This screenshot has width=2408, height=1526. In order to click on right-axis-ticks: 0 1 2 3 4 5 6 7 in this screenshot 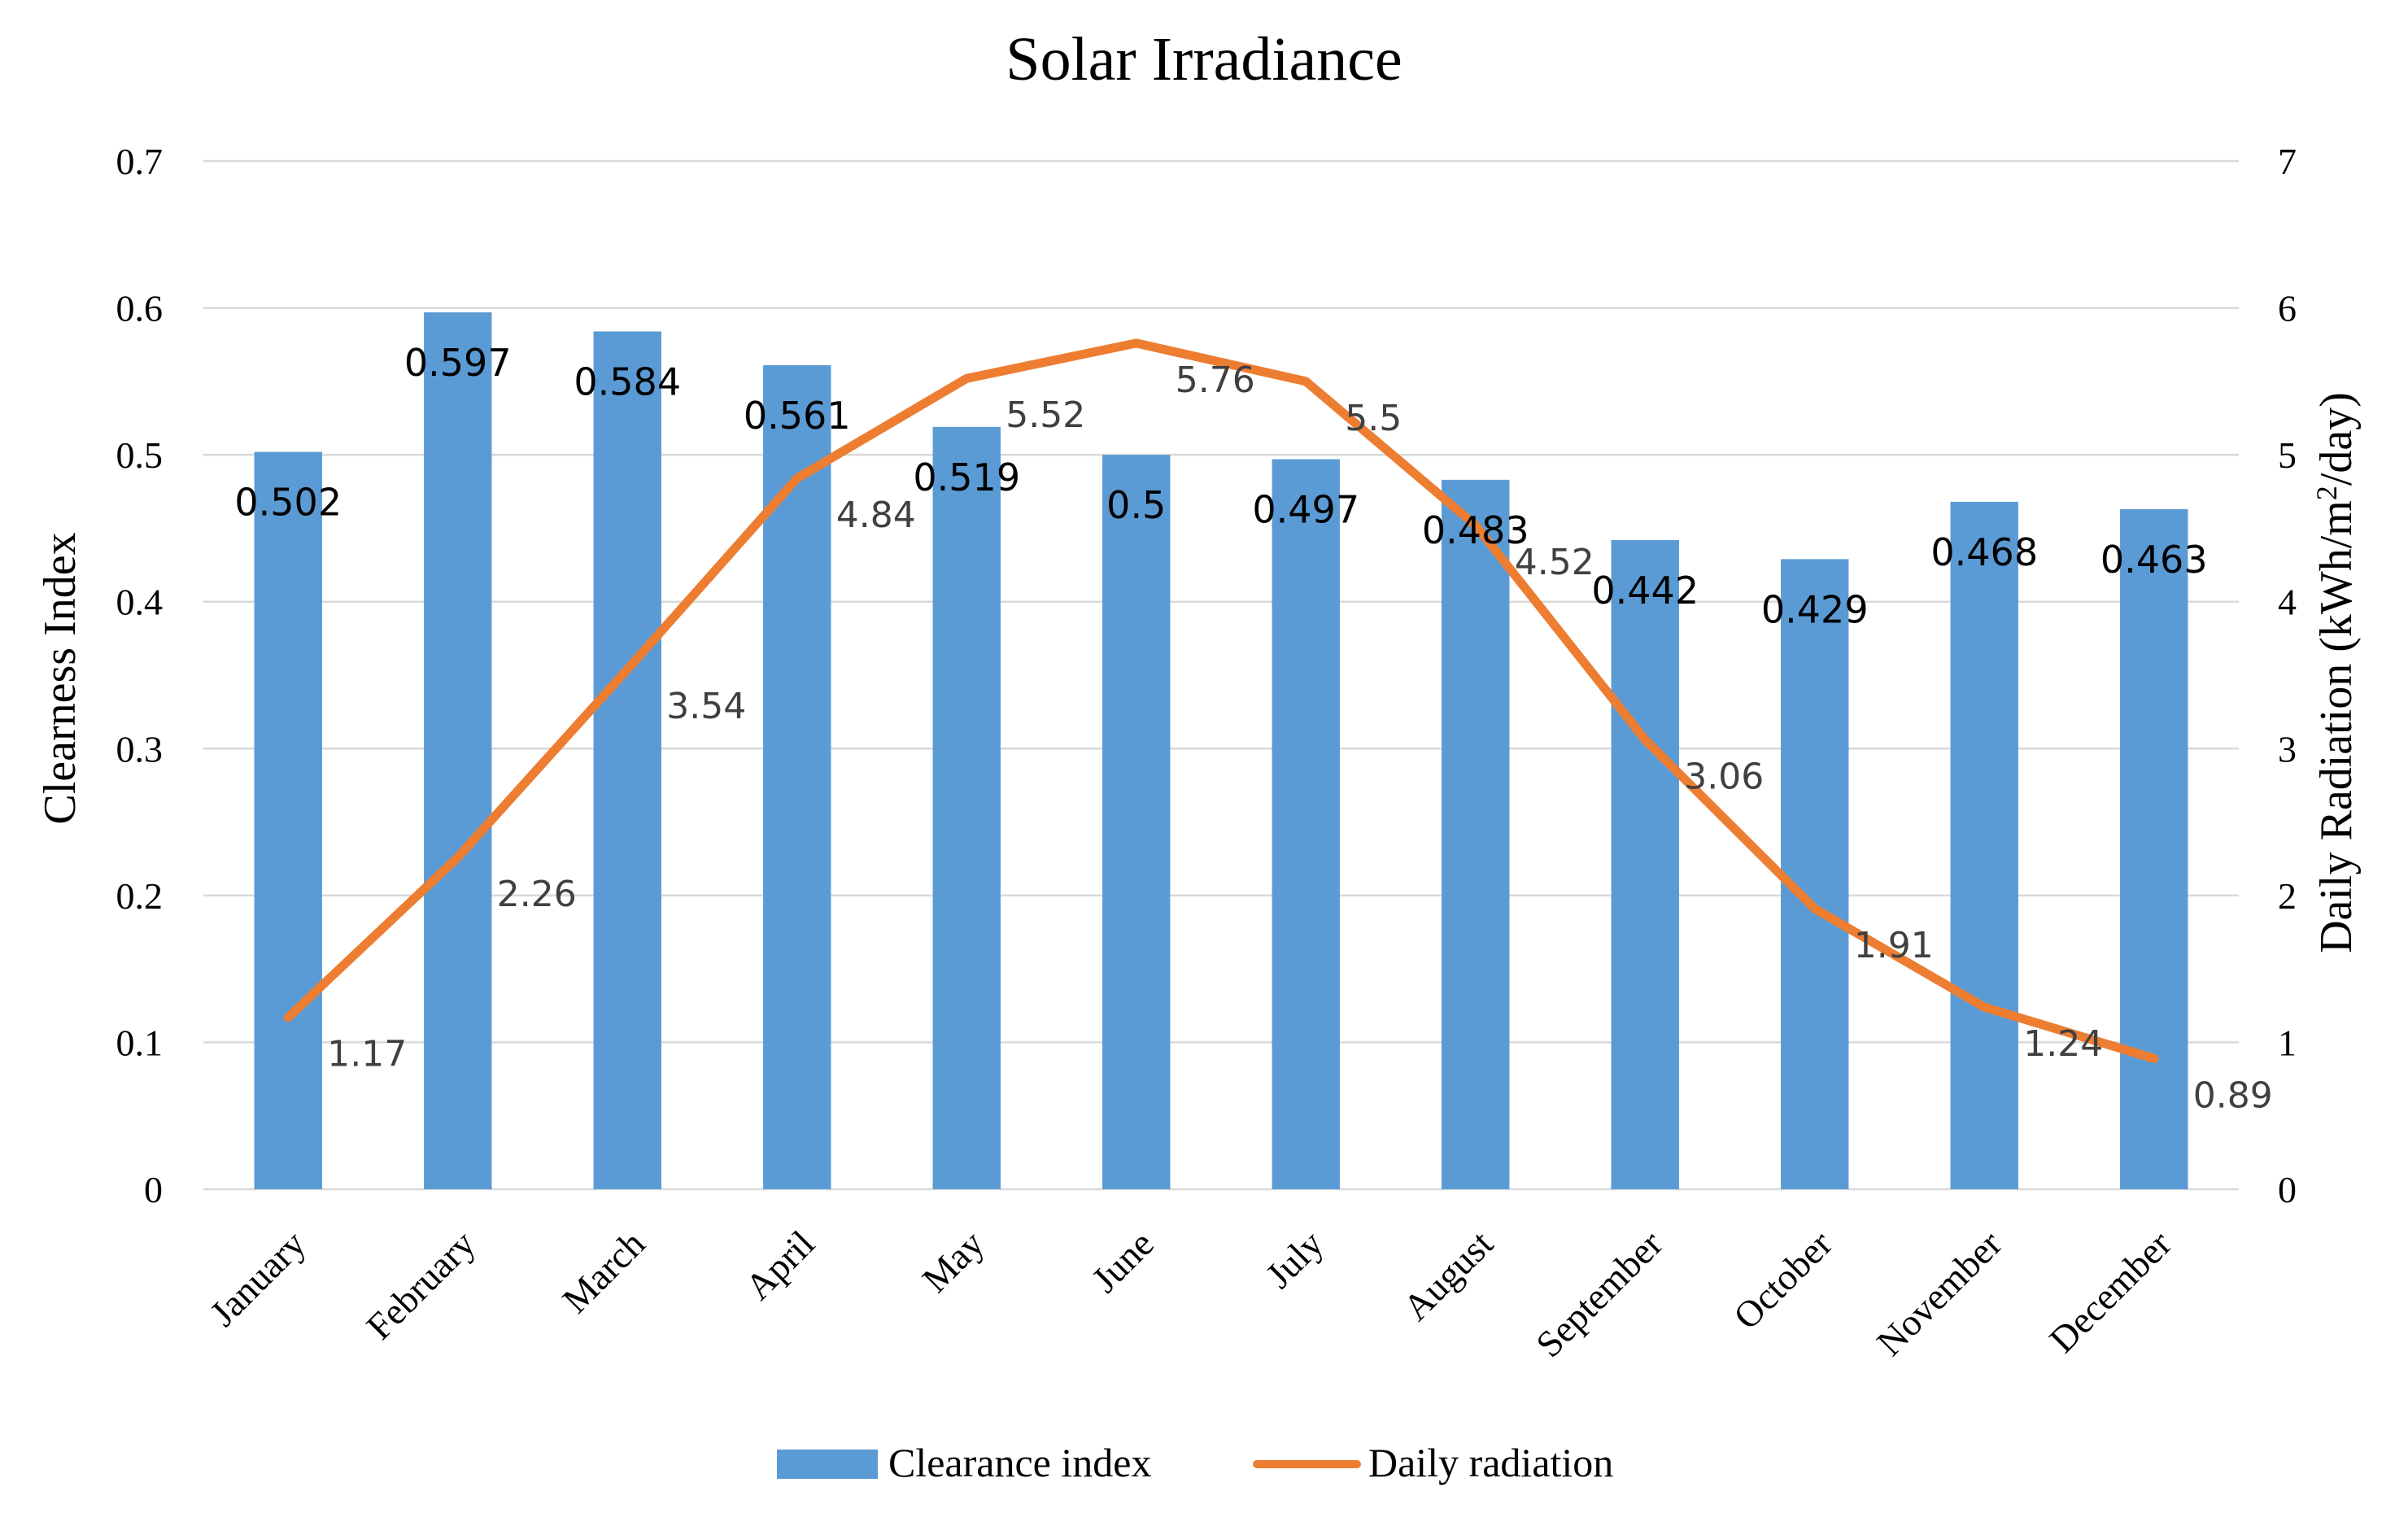, I will do `click(2288, 675)`.